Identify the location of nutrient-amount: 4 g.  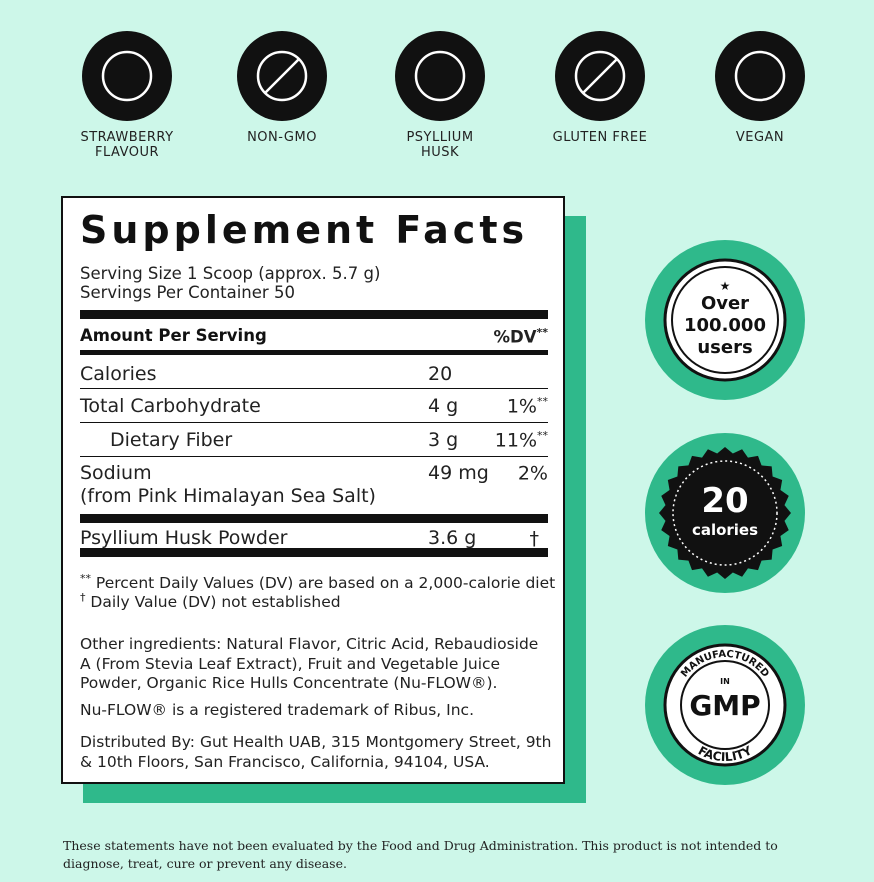
(443, 406).